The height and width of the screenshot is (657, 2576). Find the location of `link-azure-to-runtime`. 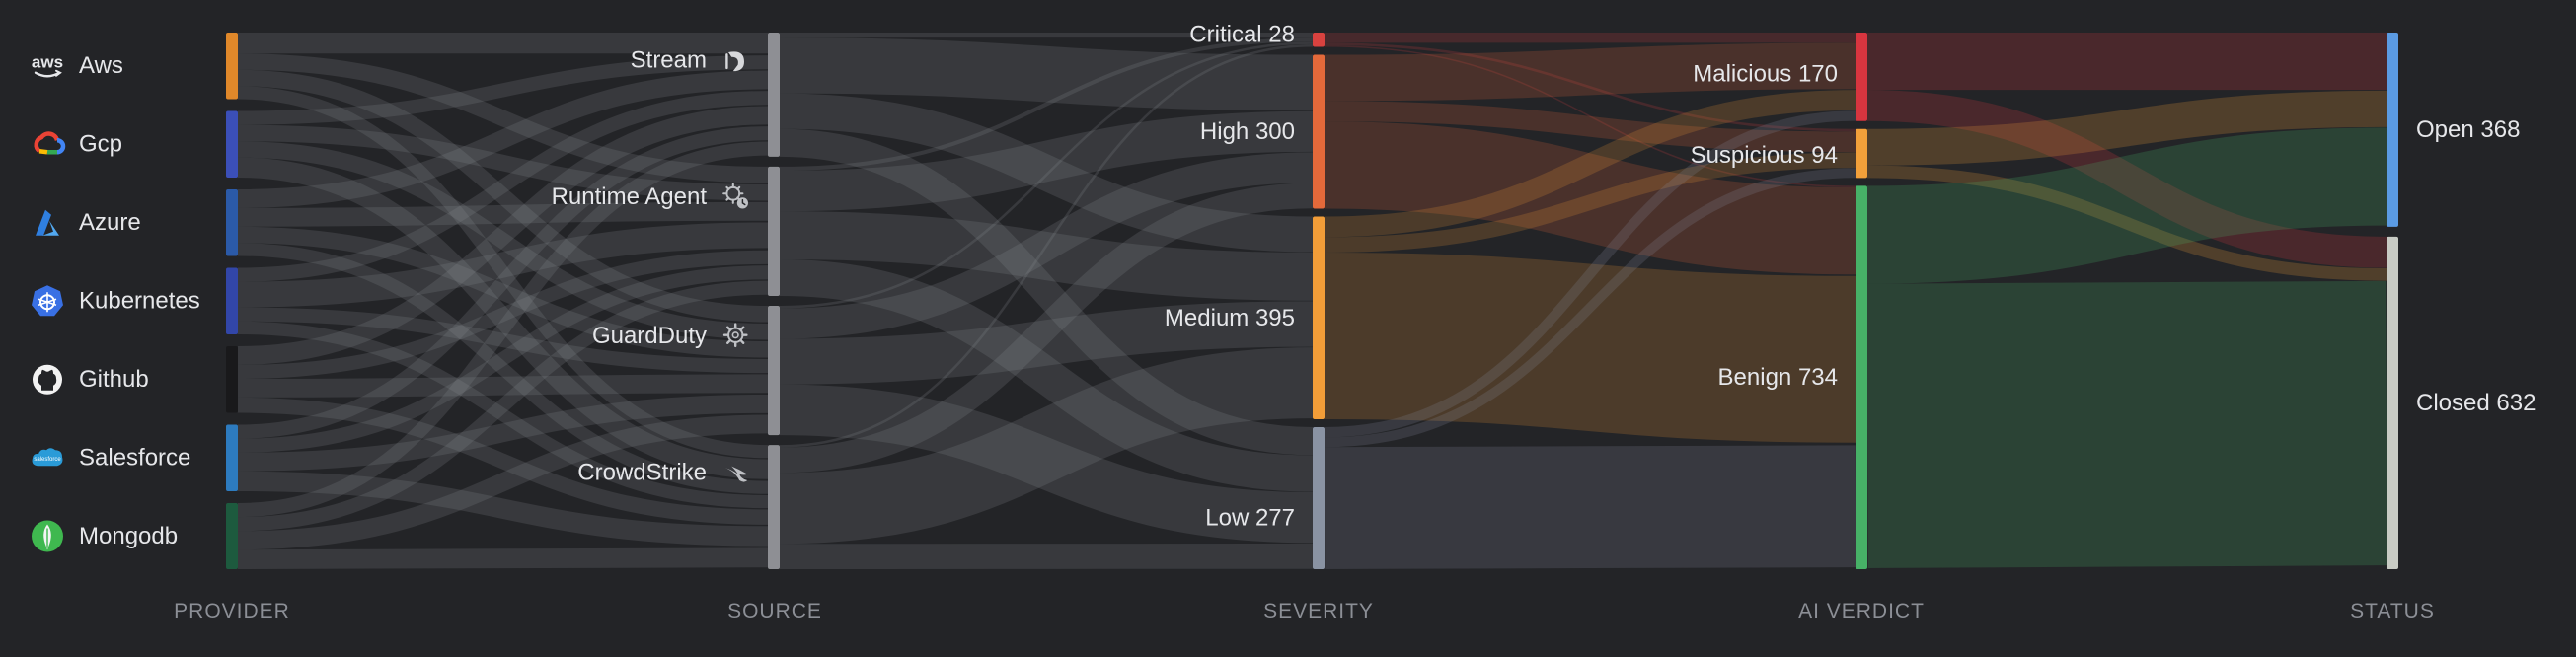

link-azure-to-runtime is located at coordinates (503, 214).